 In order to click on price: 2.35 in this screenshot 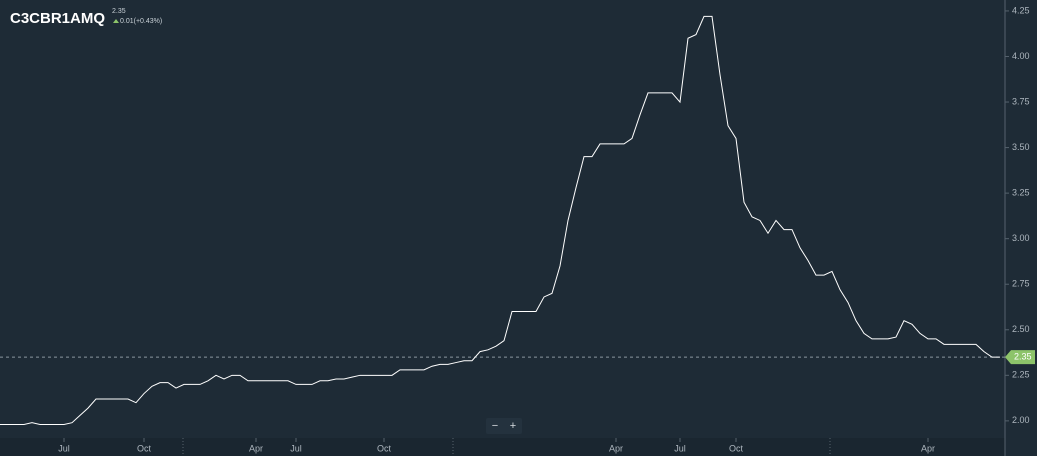, I will do `click(119, 11)`.